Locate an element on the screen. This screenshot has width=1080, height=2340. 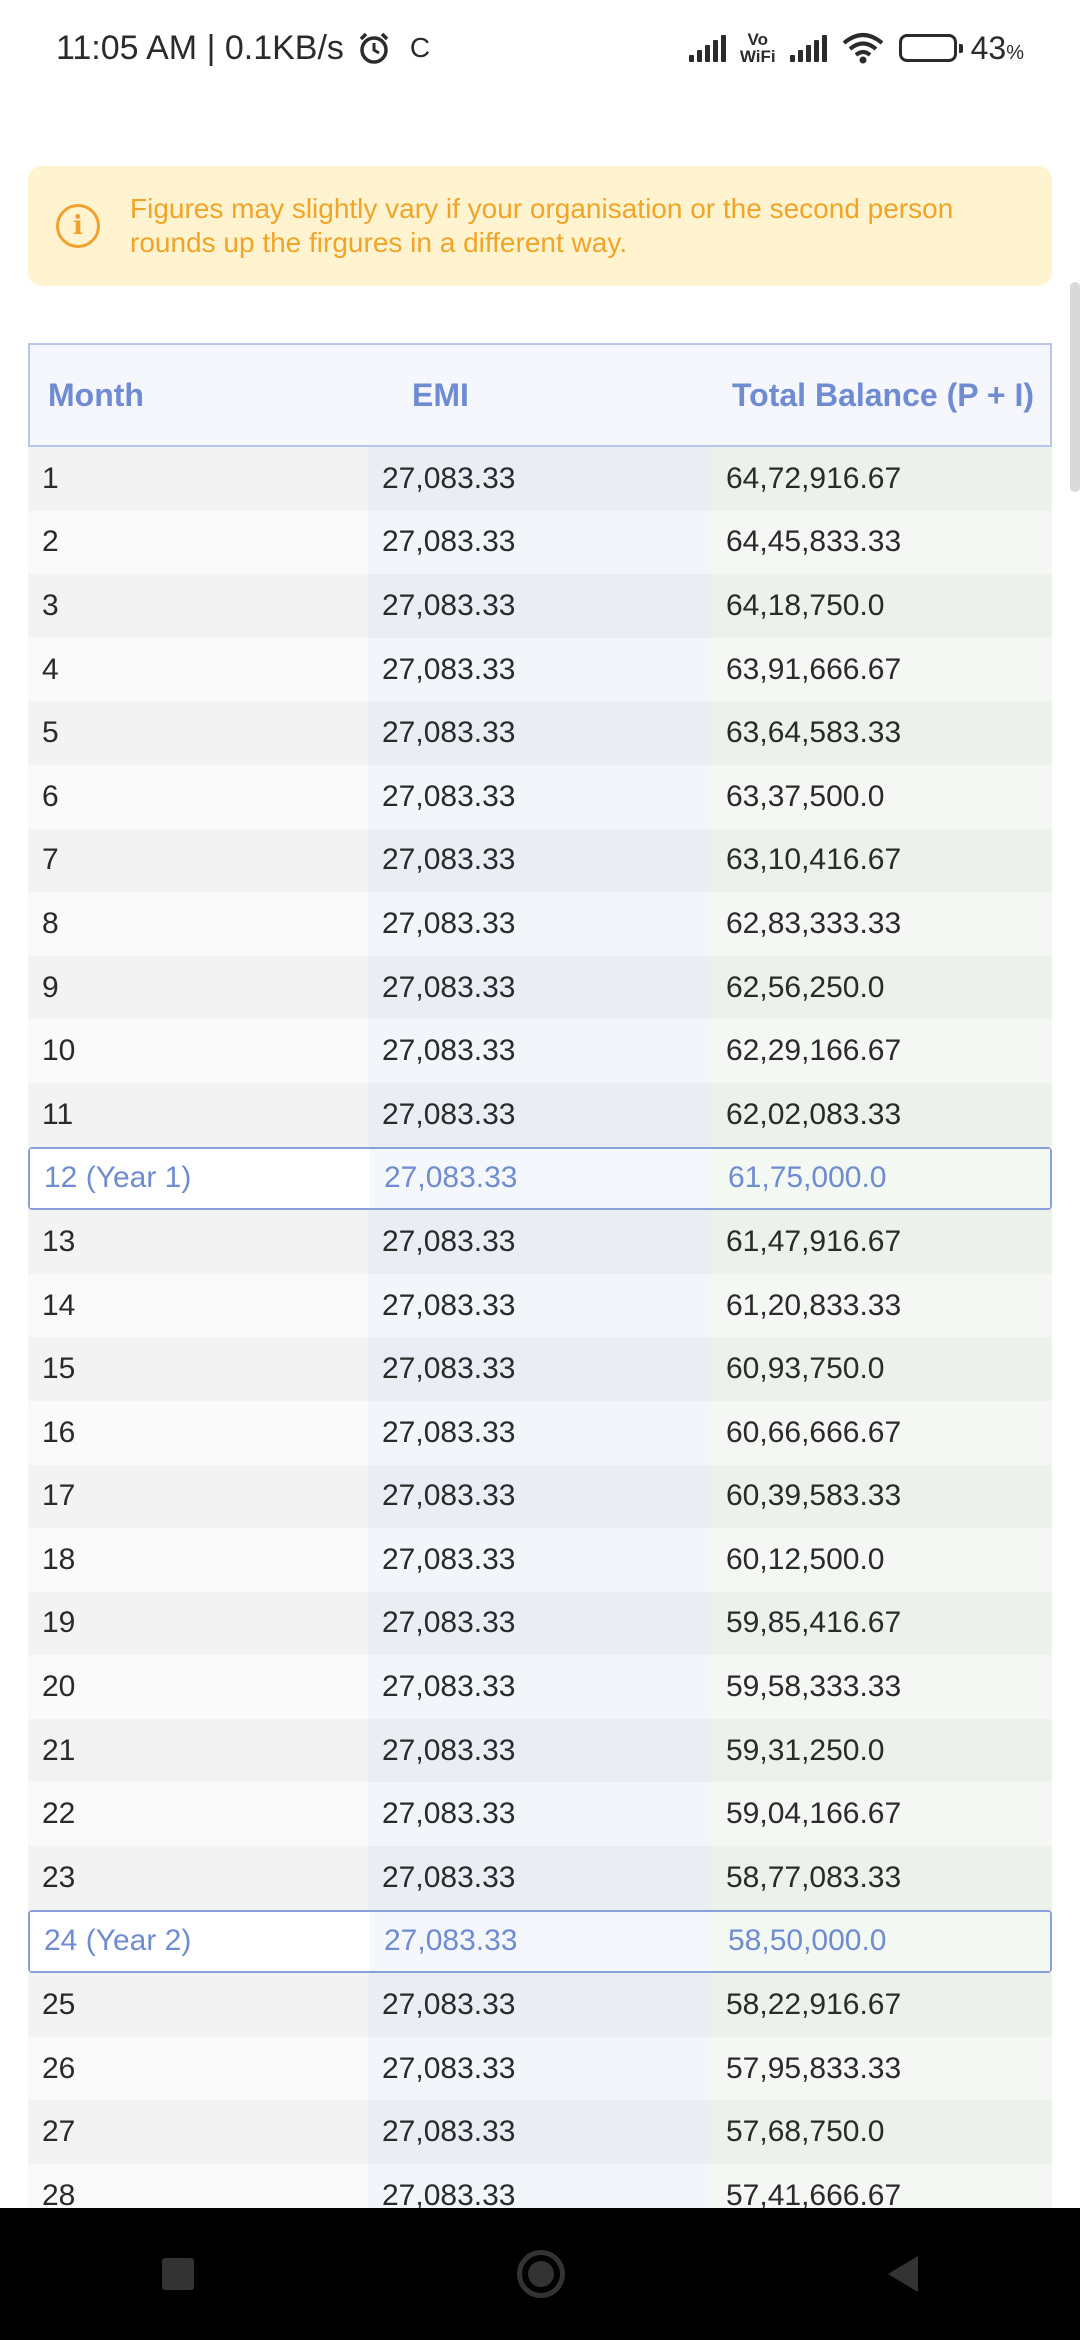
cell-balance: 59,85,416.67 is located at coordinates (881, 1623).